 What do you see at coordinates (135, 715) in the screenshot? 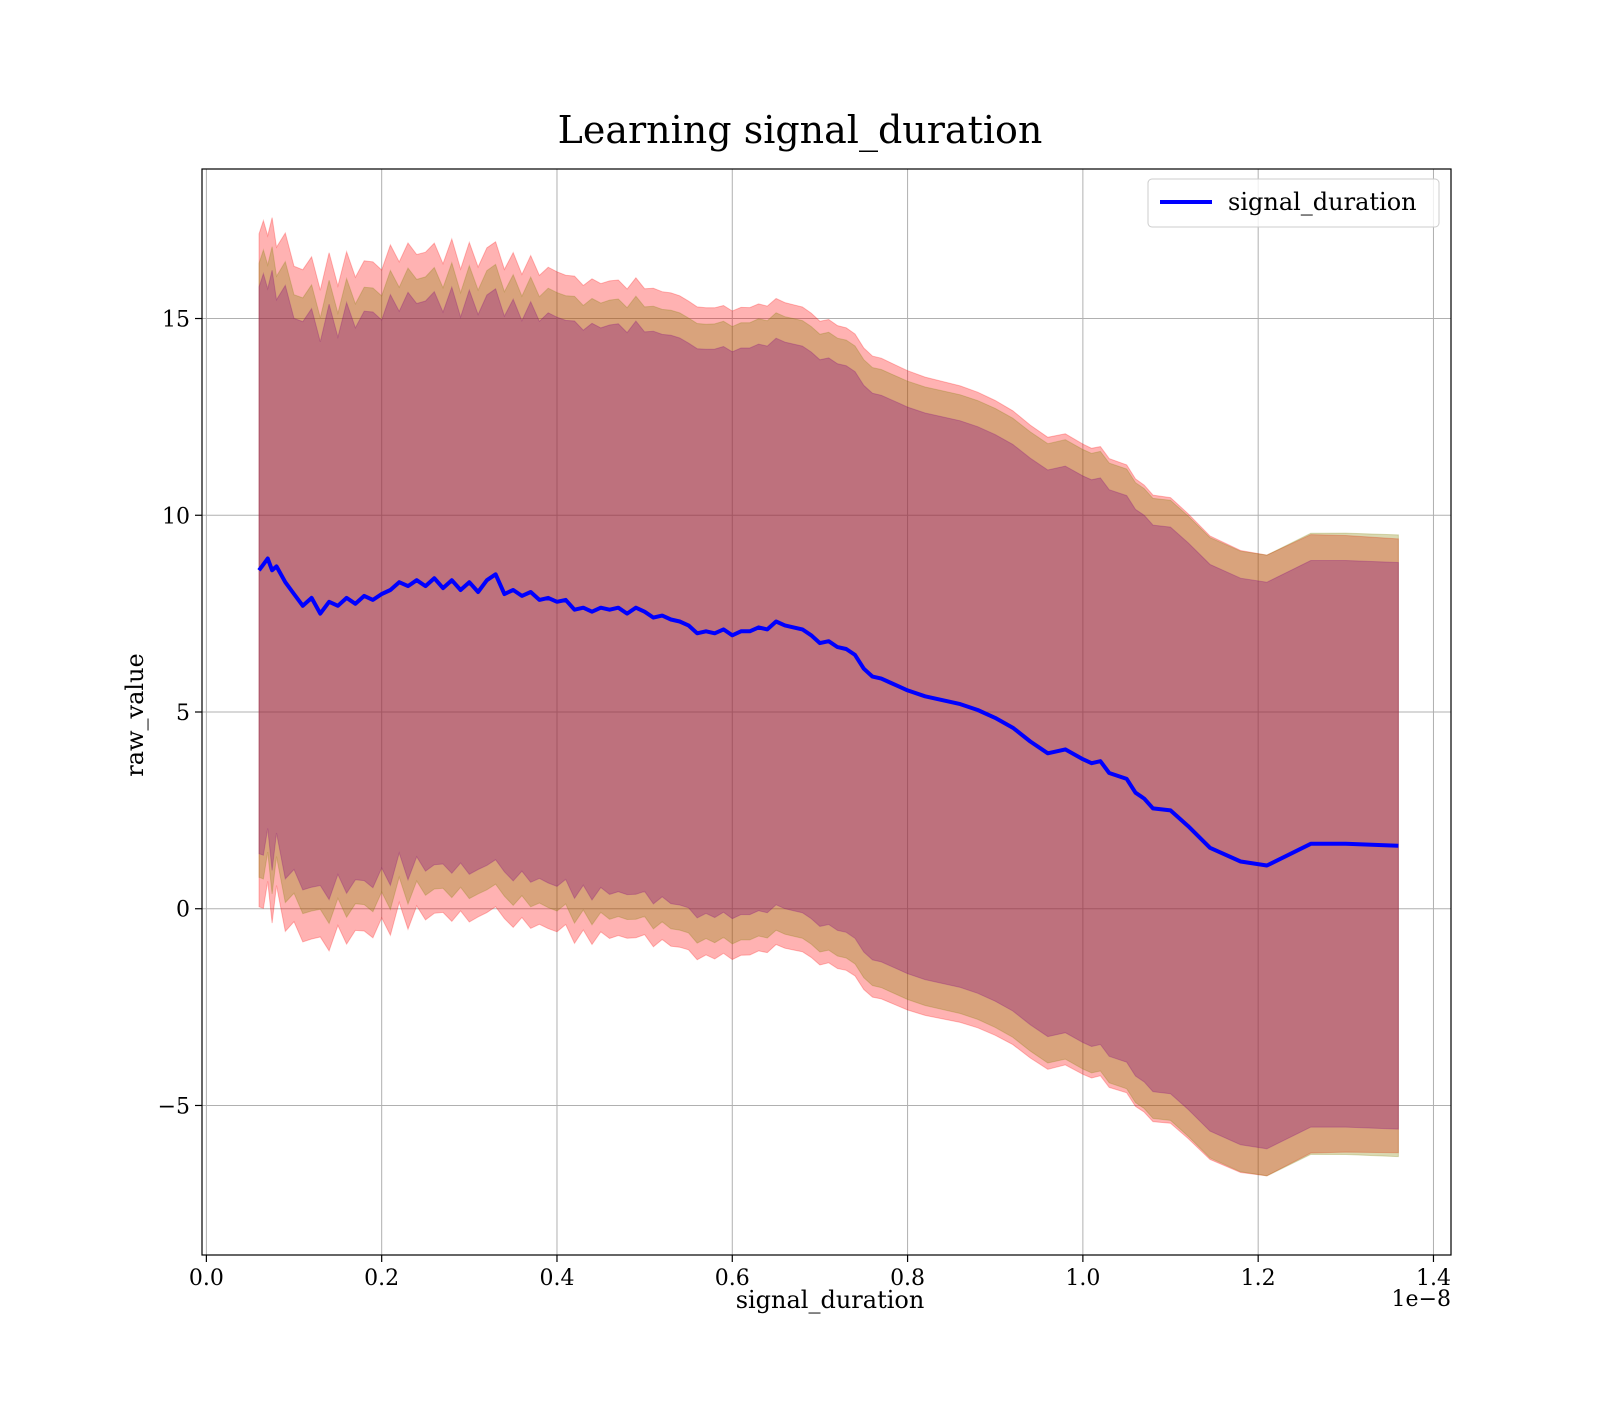
I see `y-axis-label: raw_value` at bounding box center [135, 715].